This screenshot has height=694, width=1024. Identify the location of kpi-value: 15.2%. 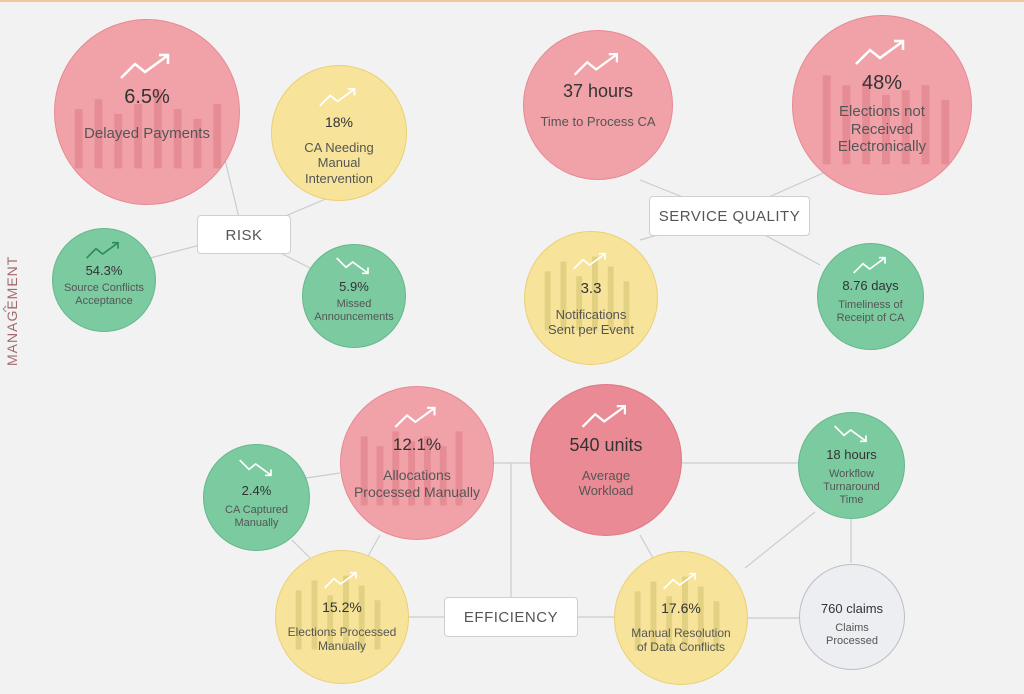
(342, 607).